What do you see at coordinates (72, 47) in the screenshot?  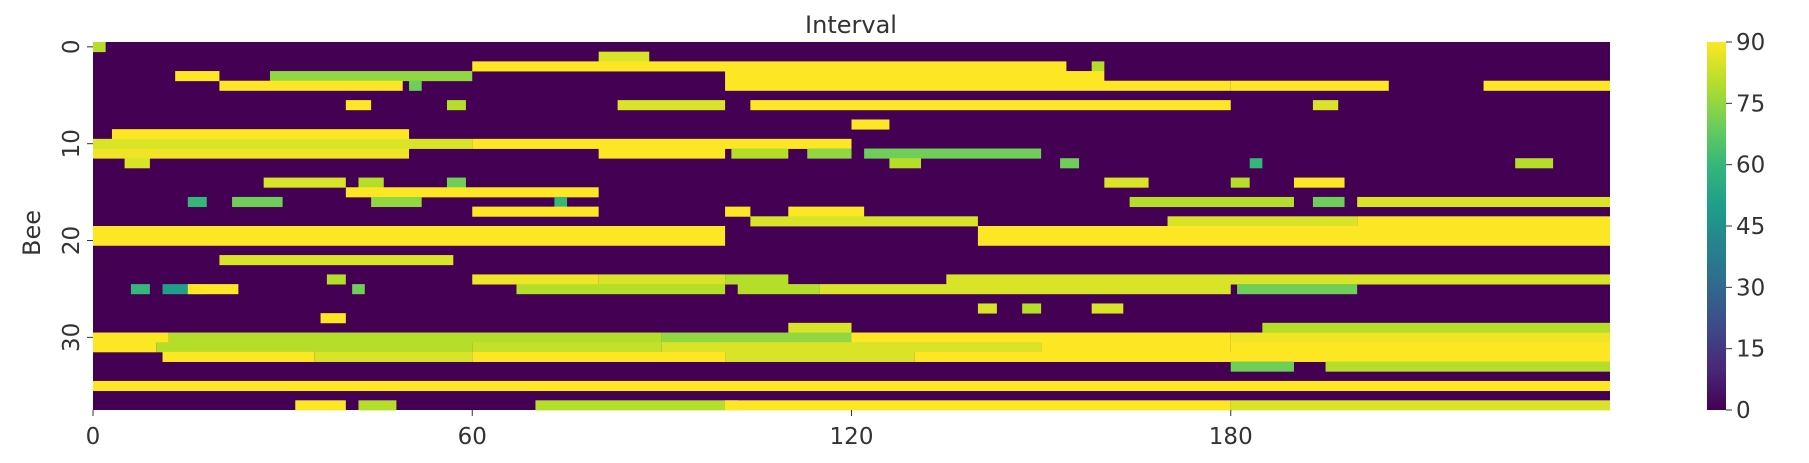 I see `y-tick-label: 0` at bounding box center [72, 47].